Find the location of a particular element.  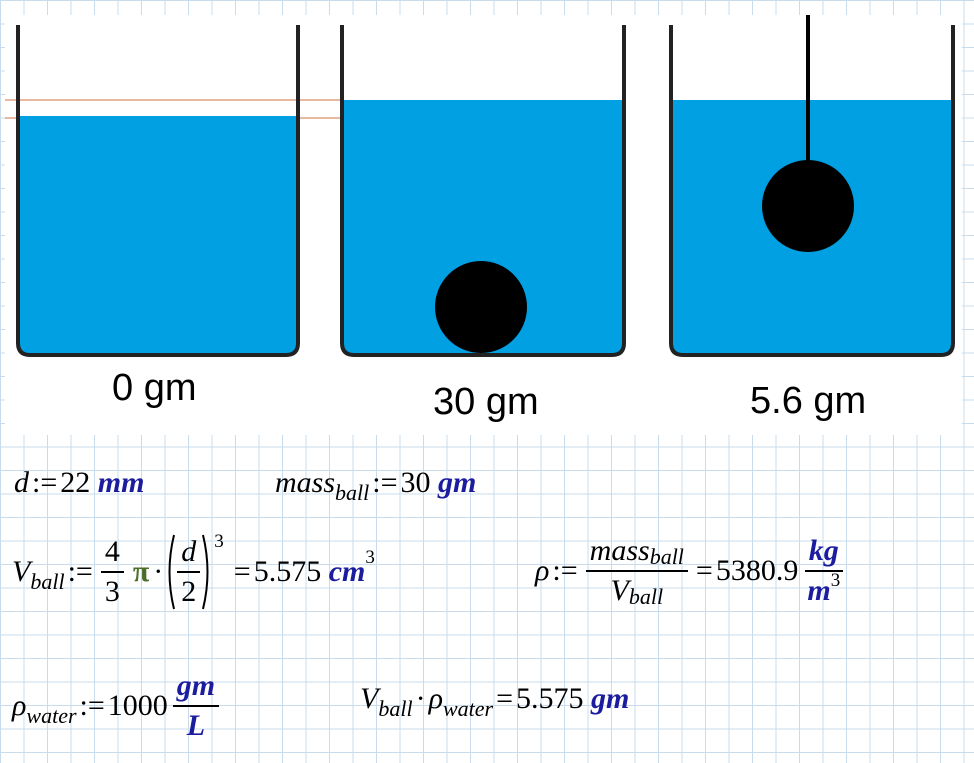

fraction: gm L is located at coordinates (196, 706).